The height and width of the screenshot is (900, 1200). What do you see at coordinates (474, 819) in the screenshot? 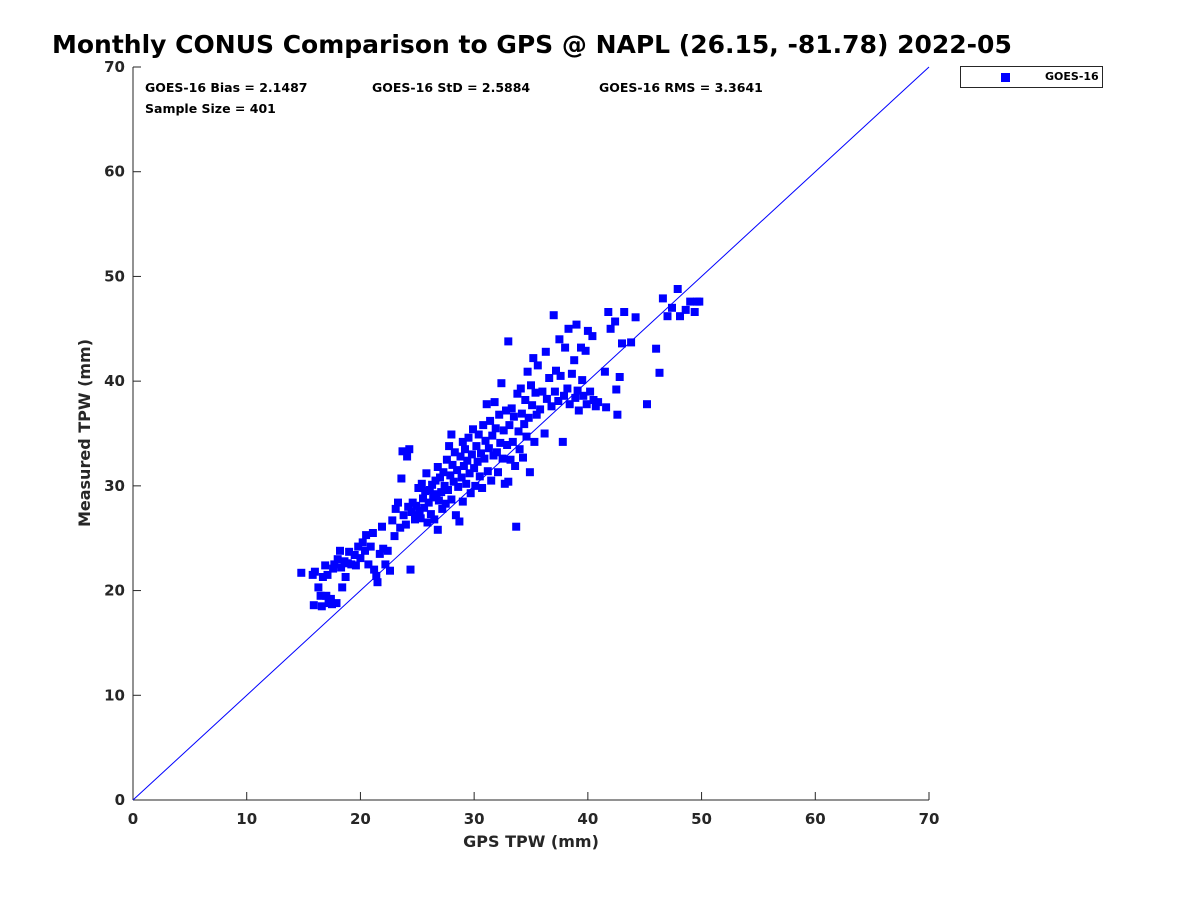
I see `x-tick-label: 30` at bounding box center [474, 819].